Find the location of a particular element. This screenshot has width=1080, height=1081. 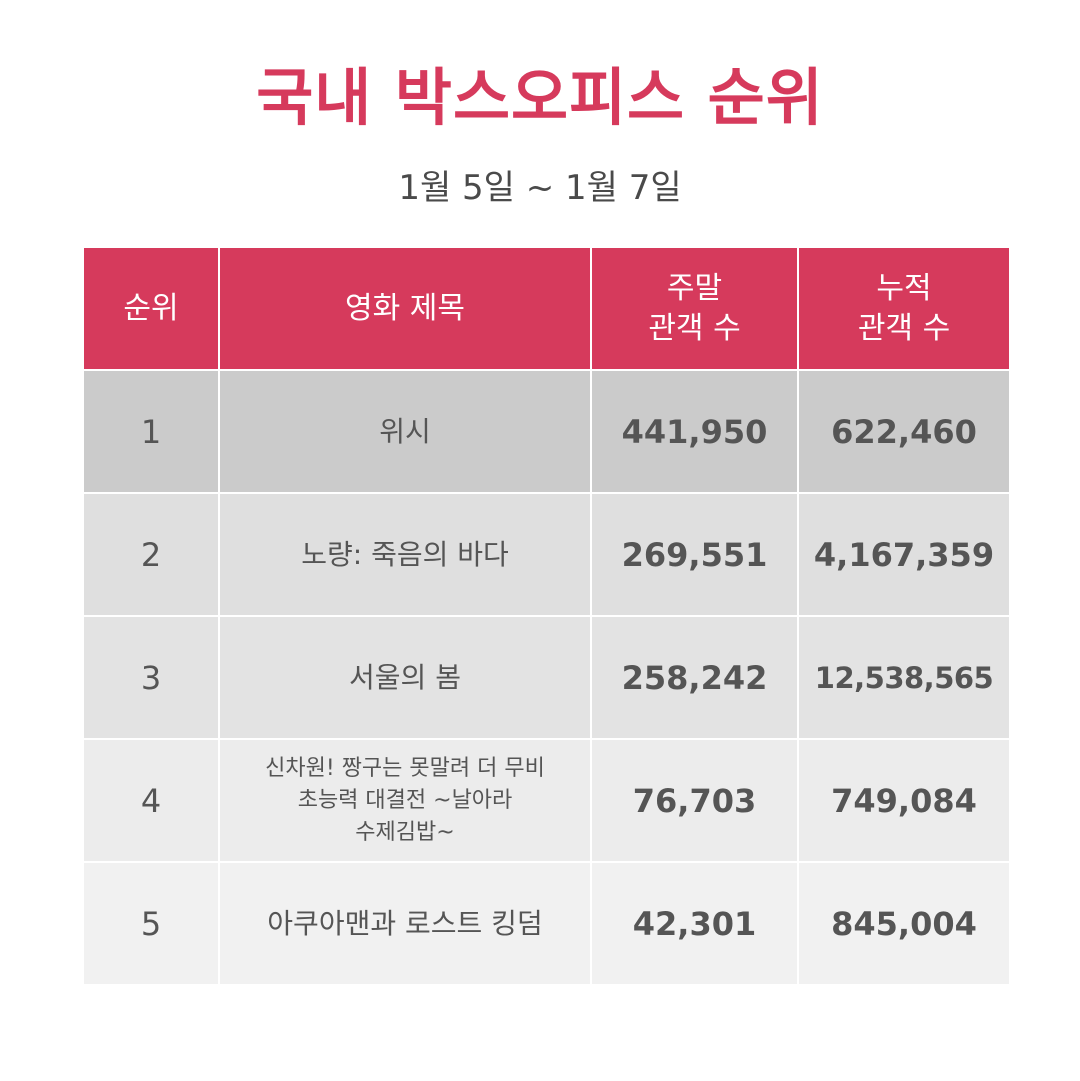

total-audience-cell: 4,167,359 is located at coordinates (903, 555).